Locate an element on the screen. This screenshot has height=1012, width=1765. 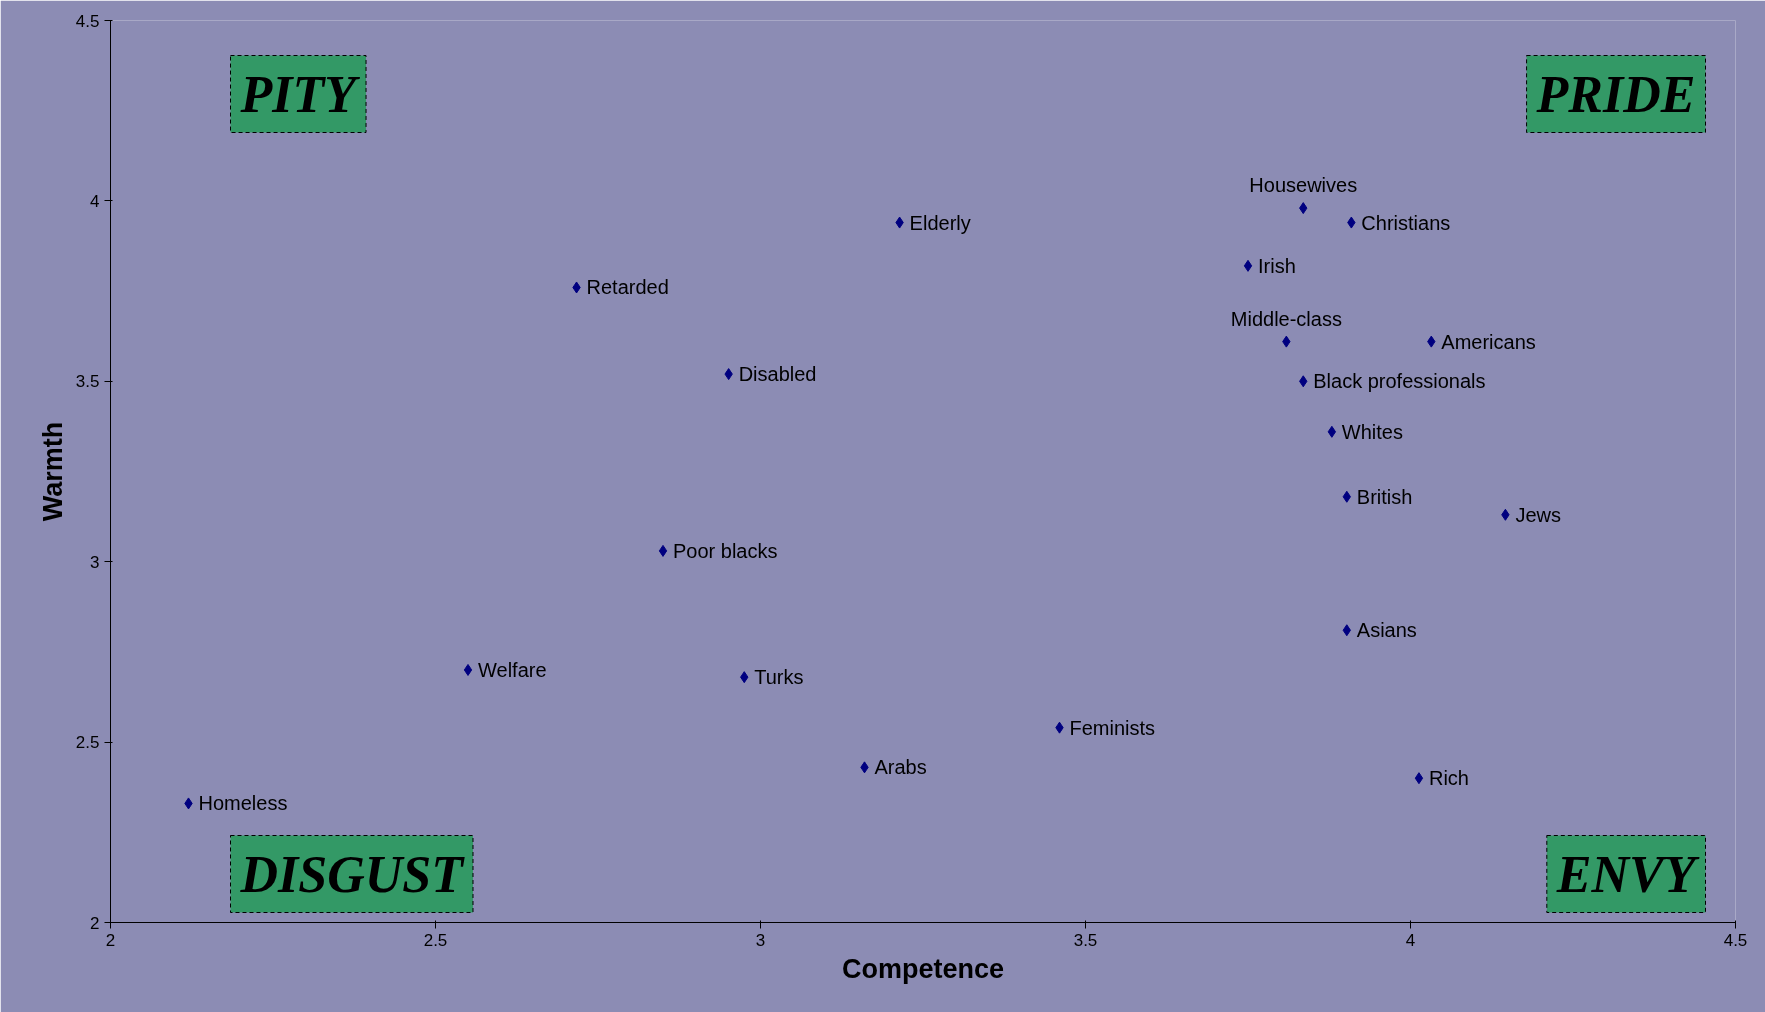
annotation: Homeless is located at coordinates (243, 803).